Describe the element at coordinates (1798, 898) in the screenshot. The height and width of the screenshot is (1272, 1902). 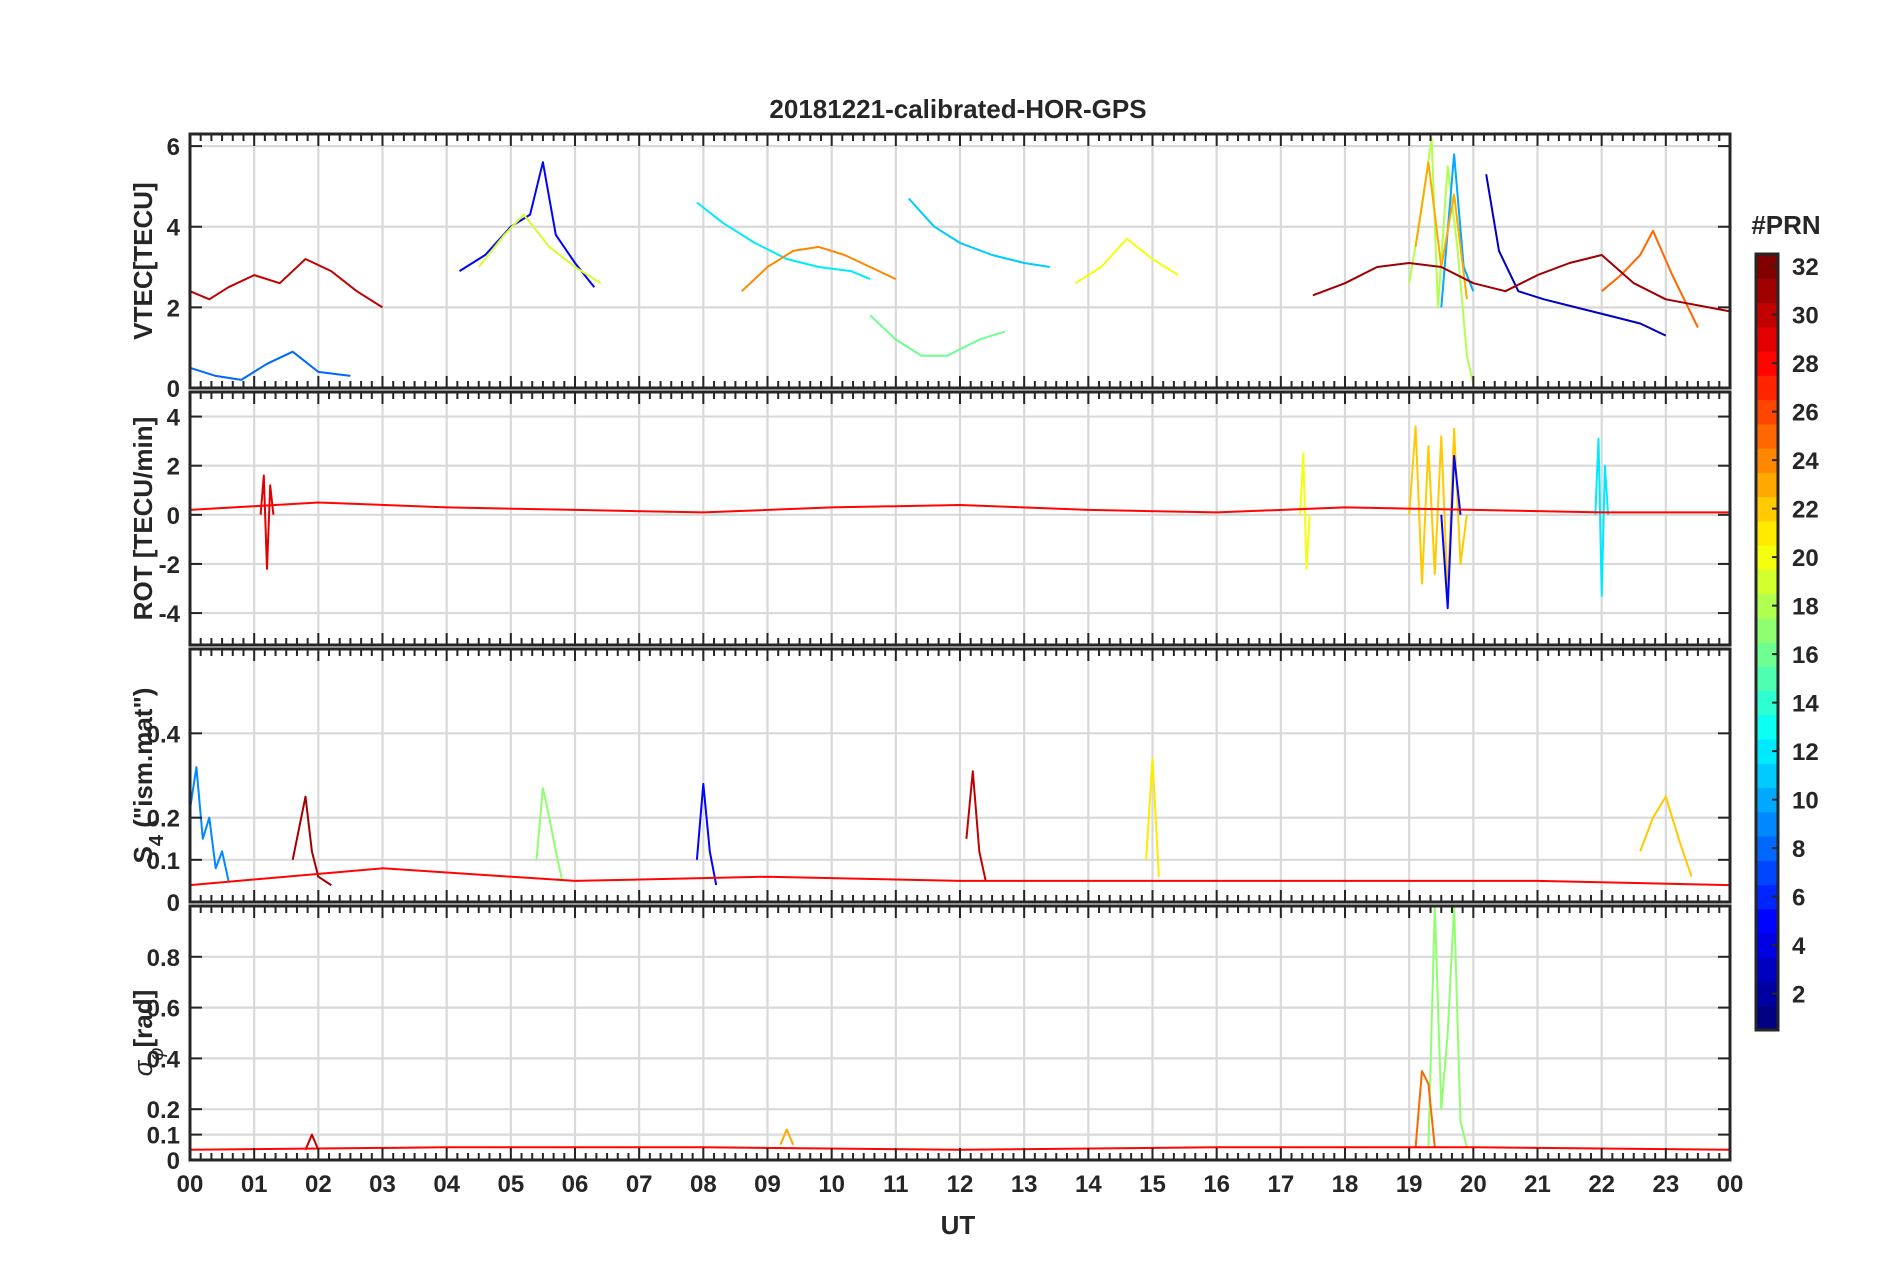
I see `colorbar-tick-label: 6` at that location.